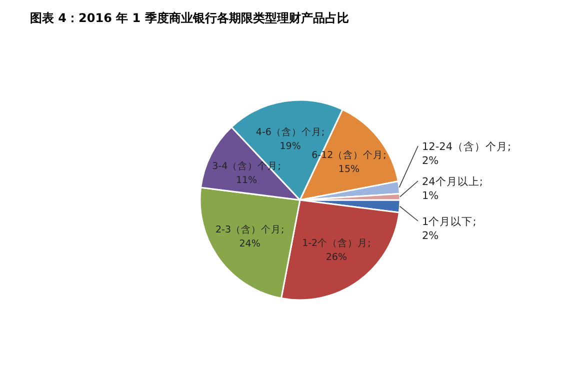 The height and width of the screenshot is (371, 571). Describe the element at coordinates (451, 182) in the screenshot. I see `slice-label: 24个月以上` at that location.